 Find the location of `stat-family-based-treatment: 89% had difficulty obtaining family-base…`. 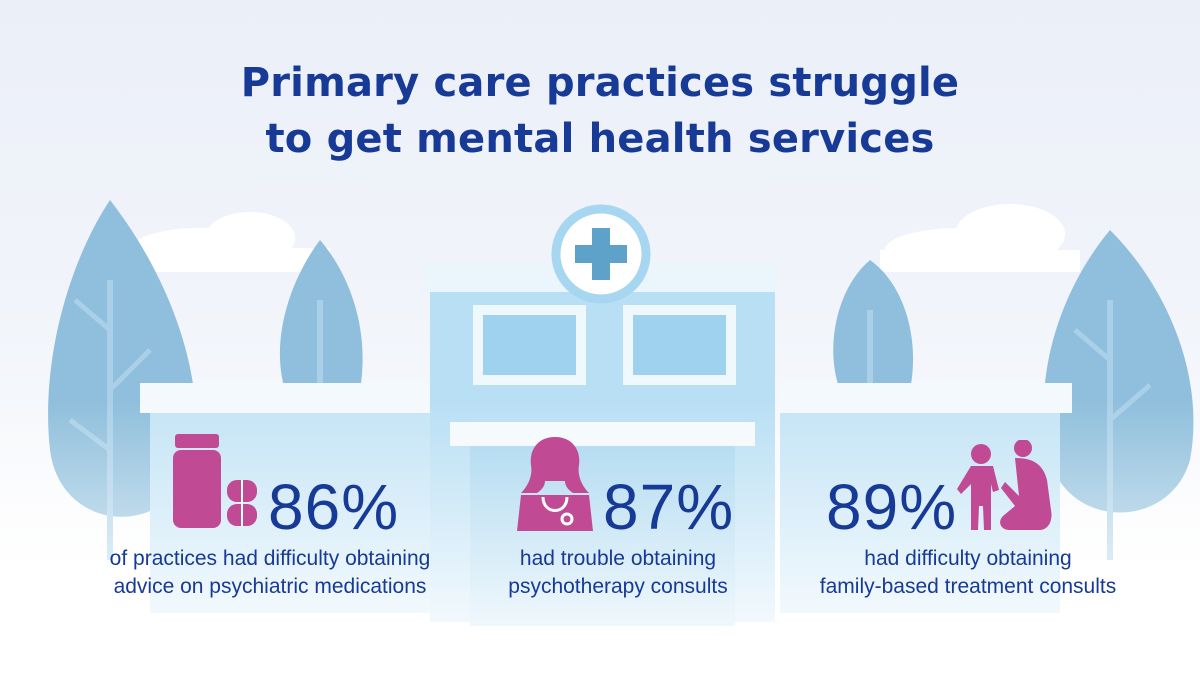

stat-family-based-treatment: 89% had difficulty obtaining family-base… is located at coordinates (968, 515).